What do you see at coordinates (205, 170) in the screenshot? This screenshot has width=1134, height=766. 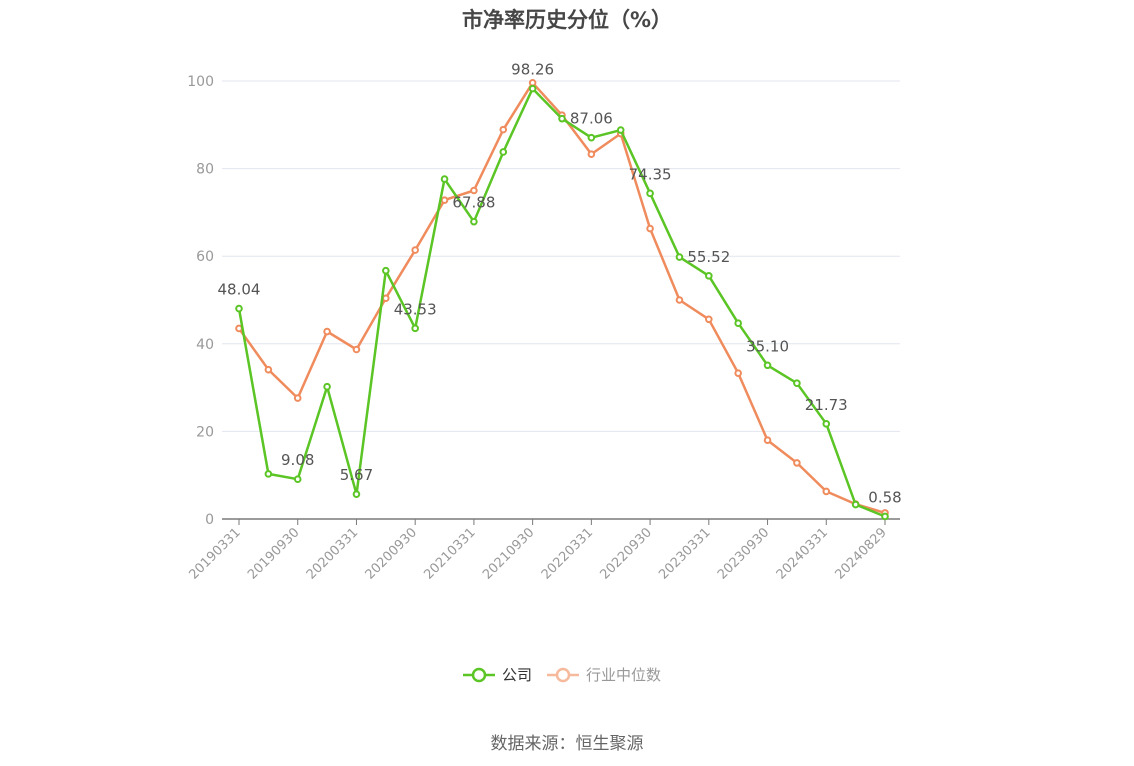 I see `y-tick-label: 80` at bounding box center [205, 170].